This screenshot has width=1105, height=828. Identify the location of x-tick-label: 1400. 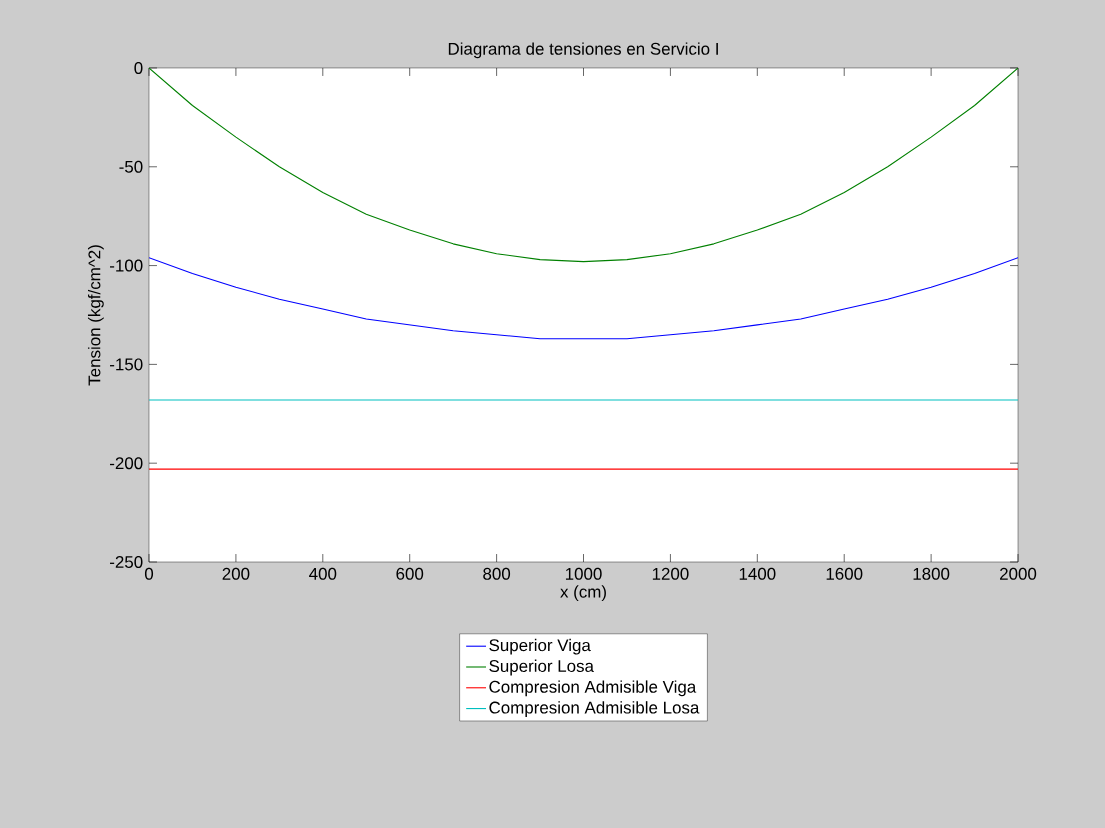
(757, 573).